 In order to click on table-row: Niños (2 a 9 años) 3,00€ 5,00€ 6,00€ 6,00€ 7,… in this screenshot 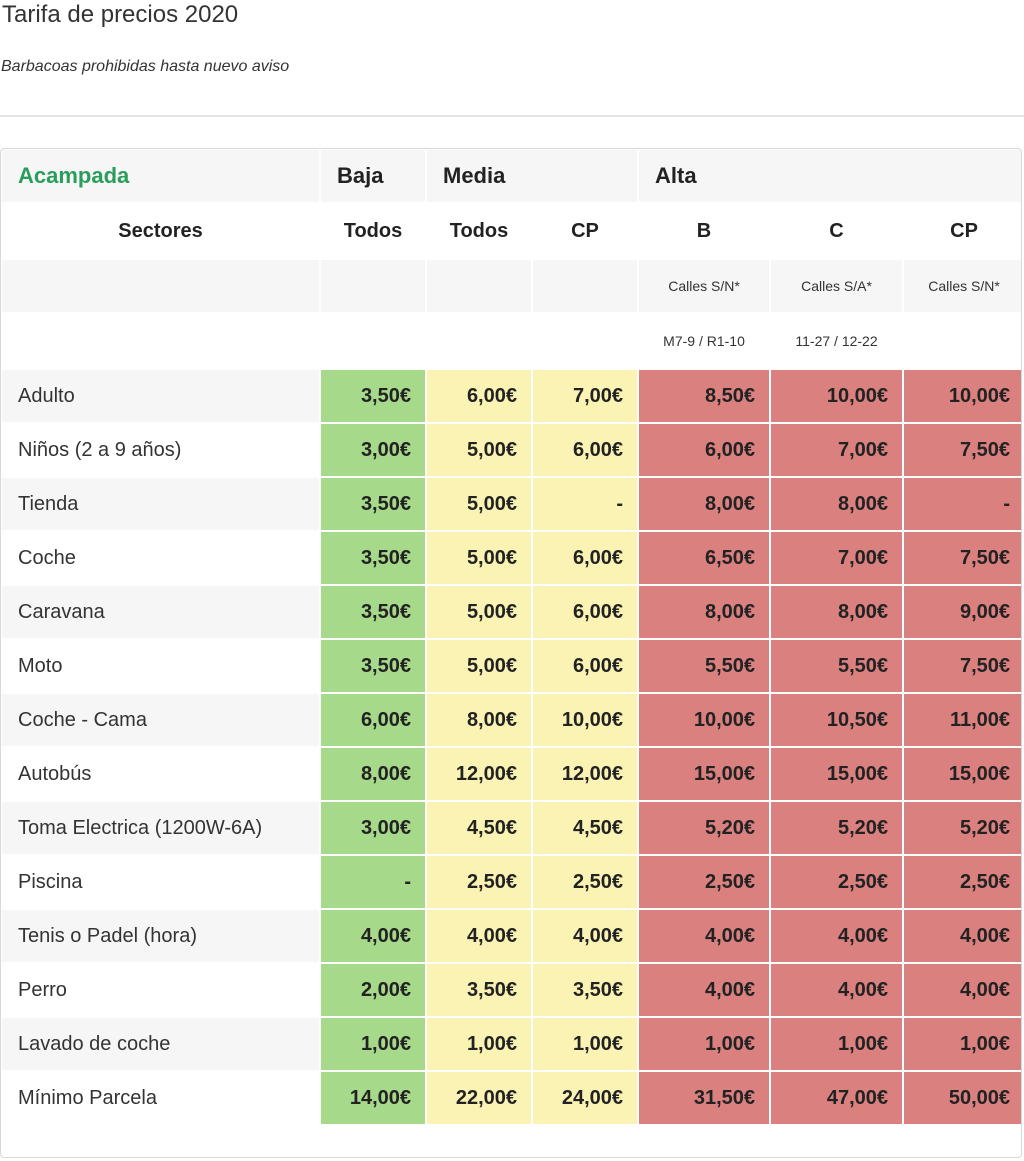, I will do `click(511, 450)`.